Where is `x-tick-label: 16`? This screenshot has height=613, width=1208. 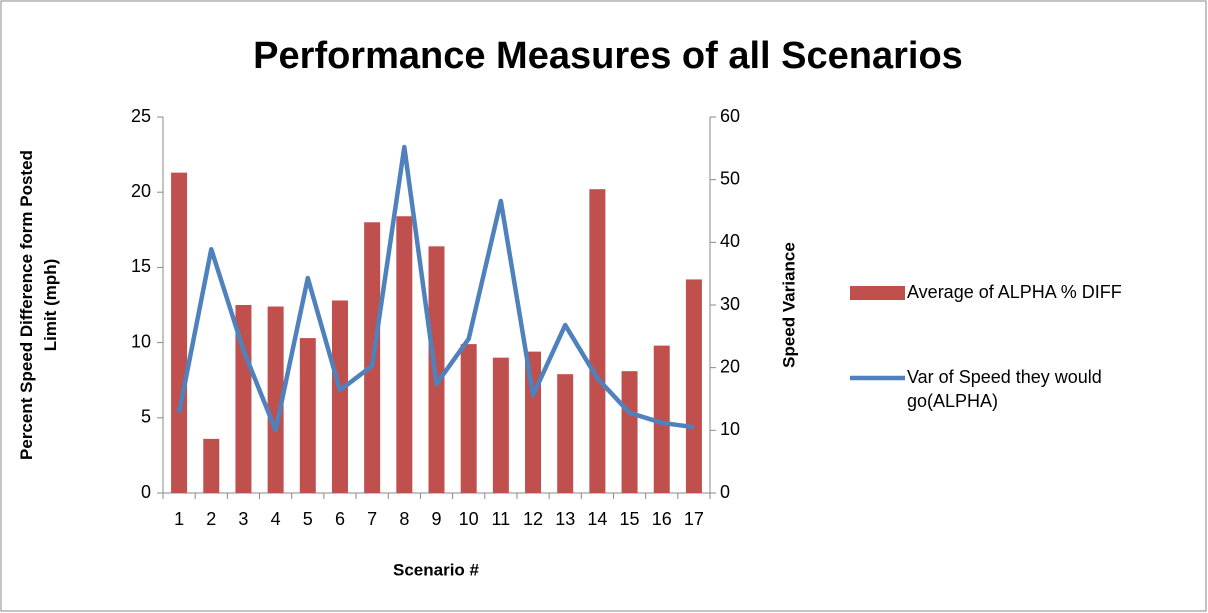
x-tick-label: 16 is located at coordinates (662, 519).